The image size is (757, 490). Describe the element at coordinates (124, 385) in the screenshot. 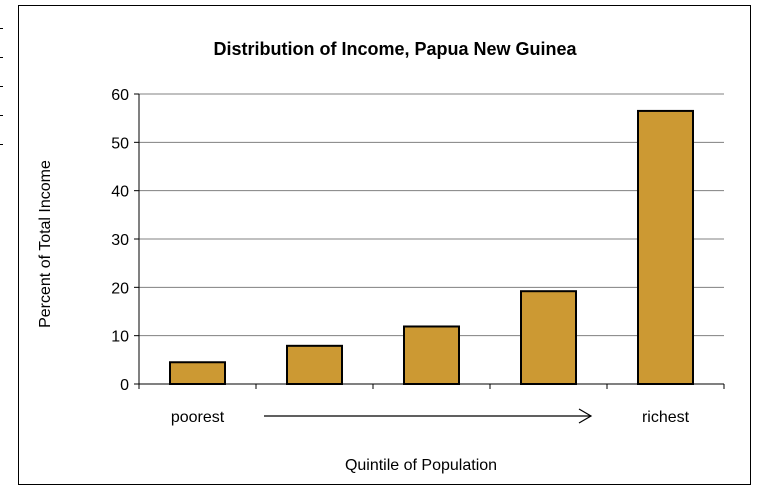

I see `y-tick-label: 0` at that location.